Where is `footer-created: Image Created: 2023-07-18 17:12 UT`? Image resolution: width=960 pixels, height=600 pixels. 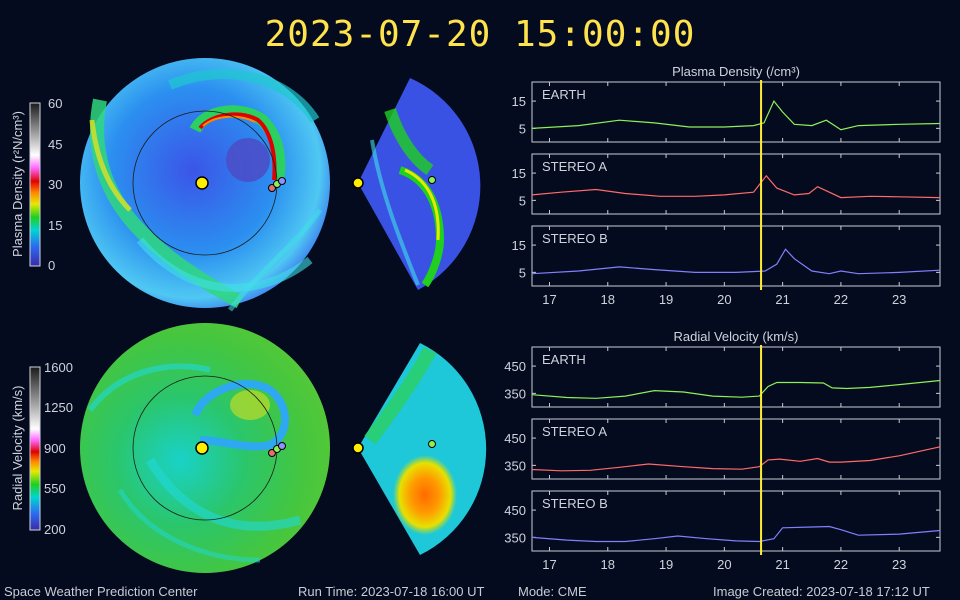 footer-created: Image Created: 2023-07-18 17:12 UT is located at coordinates (821, 591).